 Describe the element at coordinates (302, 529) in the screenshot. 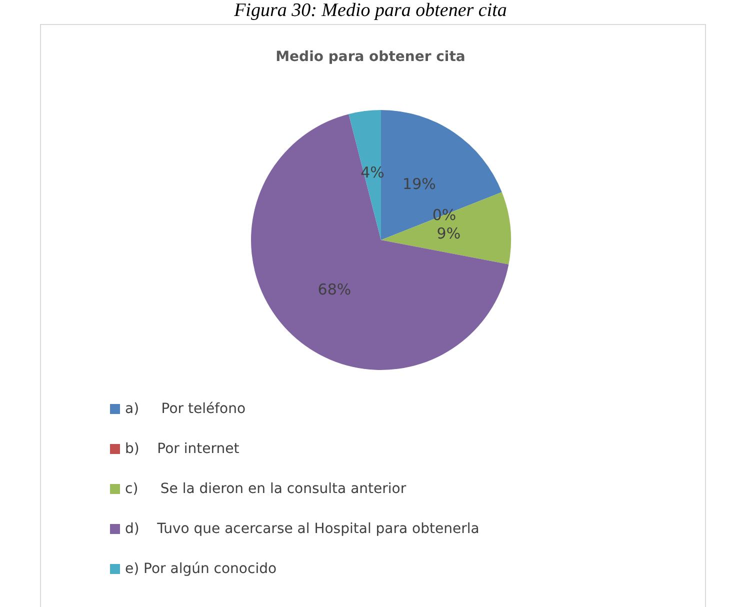

I see `legend-label: d) Tuvo que acercarse al Hospital para obtenerla` at that location.